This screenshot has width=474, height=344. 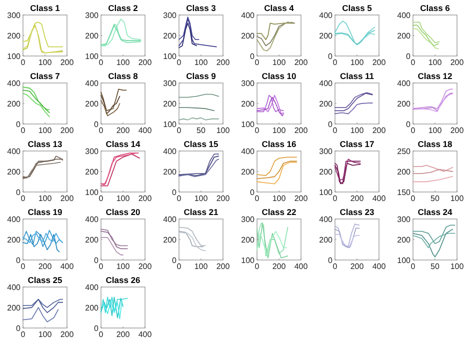 I want to click on chart-title: Class 18, so click(x=435, y=144).